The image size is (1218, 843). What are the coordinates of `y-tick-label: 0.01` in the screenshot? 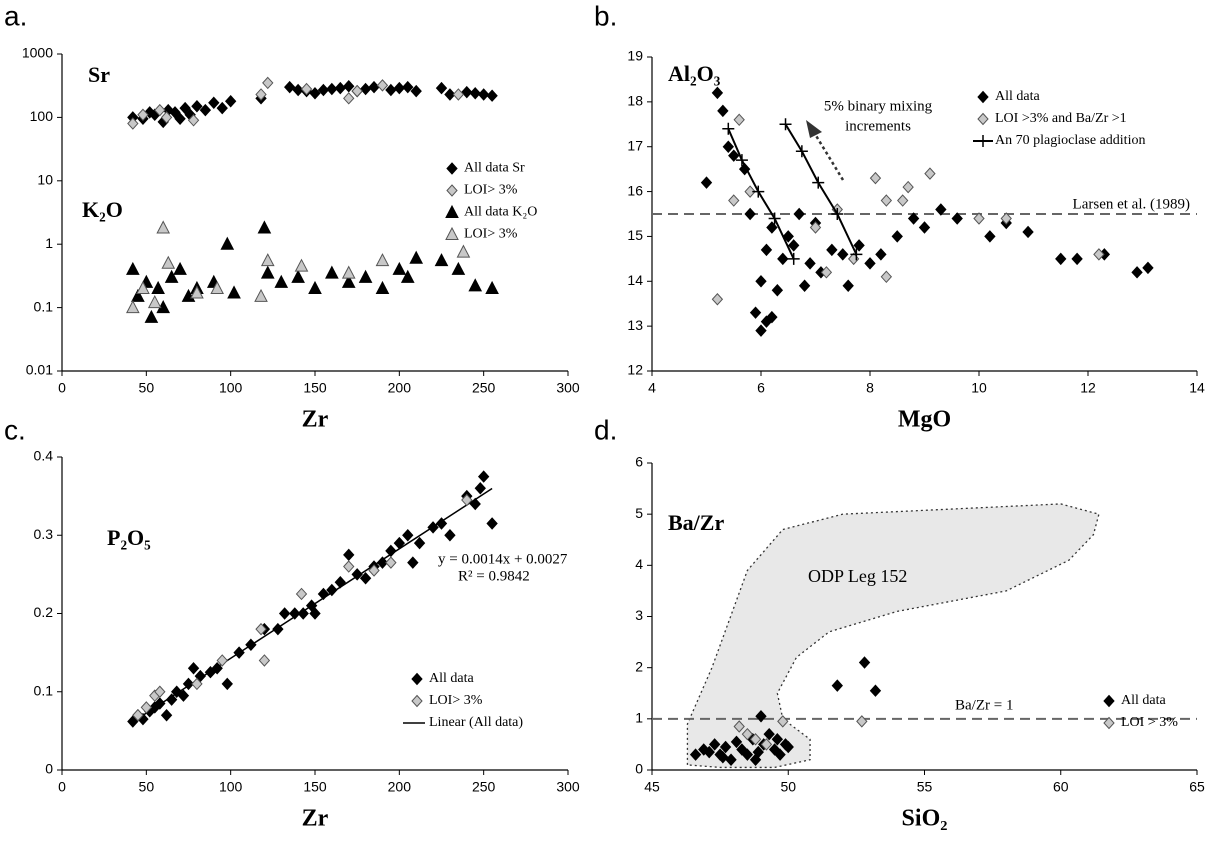 It's located at (39, 370).